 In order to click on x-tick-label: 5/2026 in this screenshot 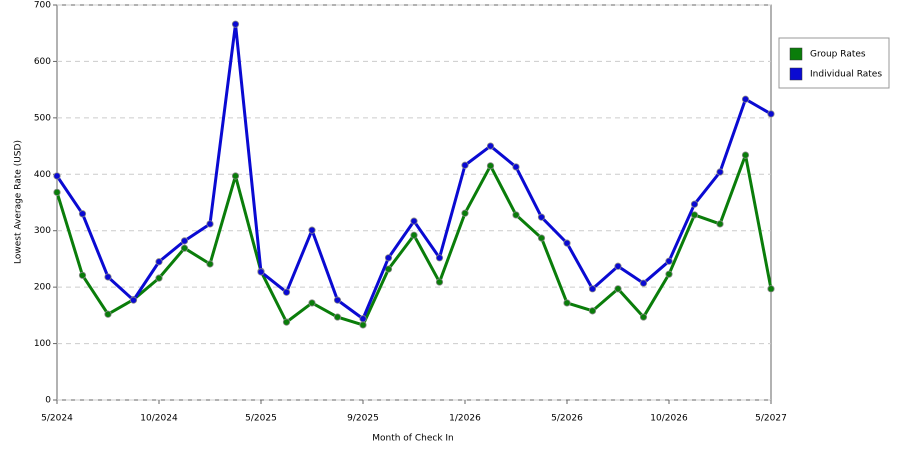, I will do `click(567, 419)`.